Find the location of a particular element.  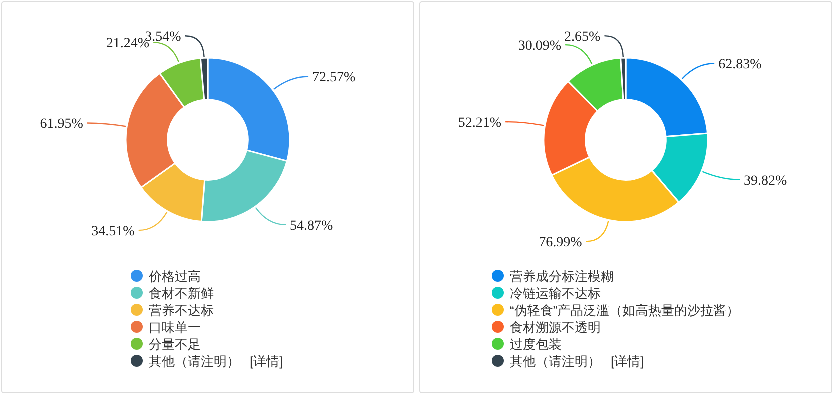

legend-label: 营养成分标注模糊 is located at coordinates (562, 276).